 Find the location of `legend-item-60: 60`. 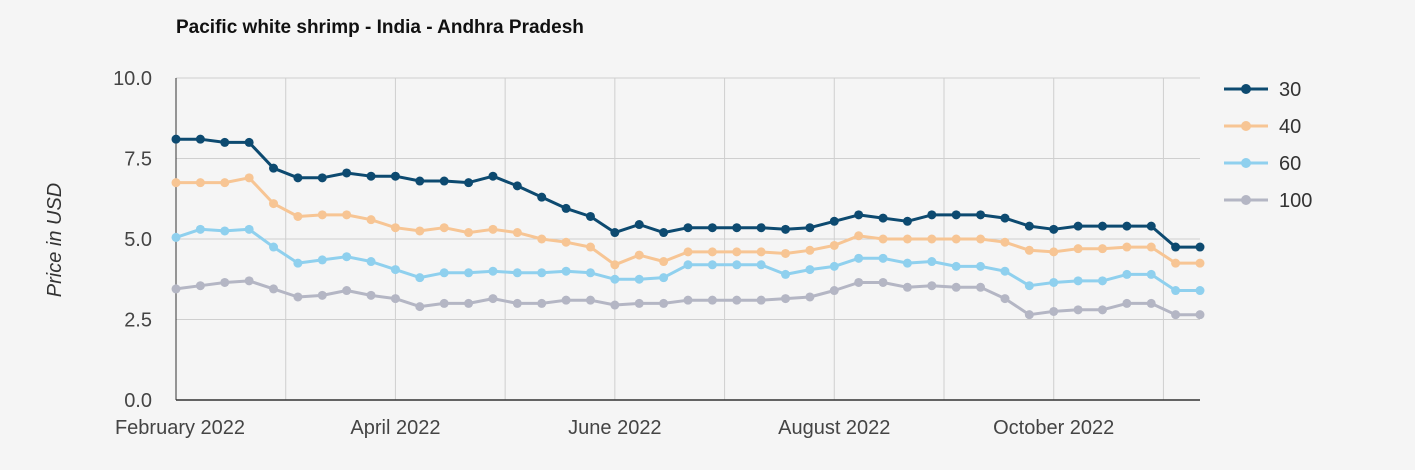

legend-item-60: 60 is located at coordinates (1262, 164).